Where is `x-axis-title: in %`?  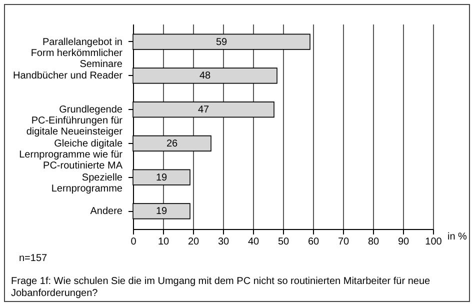 x-axis-title: in % is located at coordinates (458, 237).